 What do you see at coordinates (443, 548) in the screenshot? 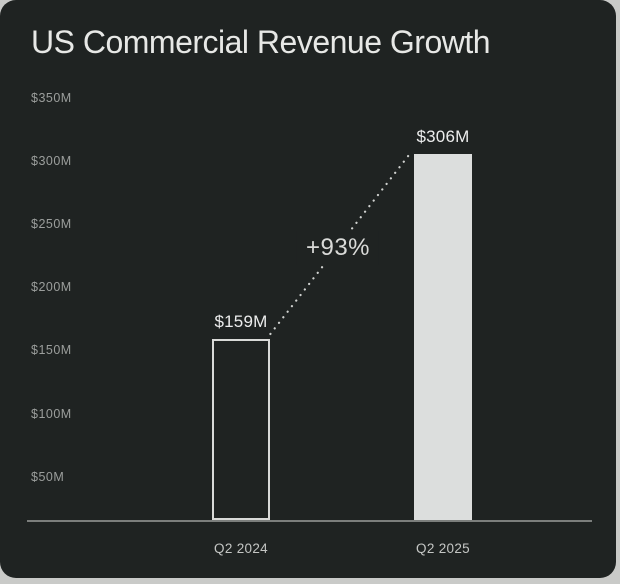
I see `x-axis-tick-label: Q2 2025` at bounding box center [443, 548].